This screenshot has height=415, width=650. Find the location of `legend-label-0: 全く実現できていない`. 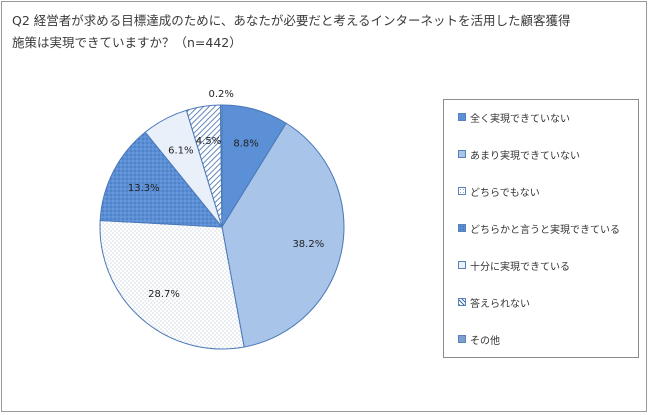

legend-label-0: 全く実現できていない is located at coordinates (520, 119).